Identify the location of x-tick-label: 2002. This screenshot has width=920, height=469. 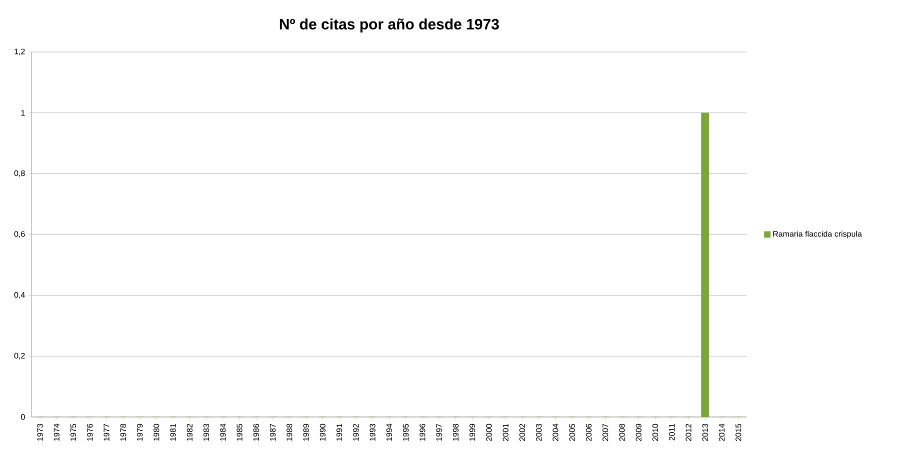
(522, 432).